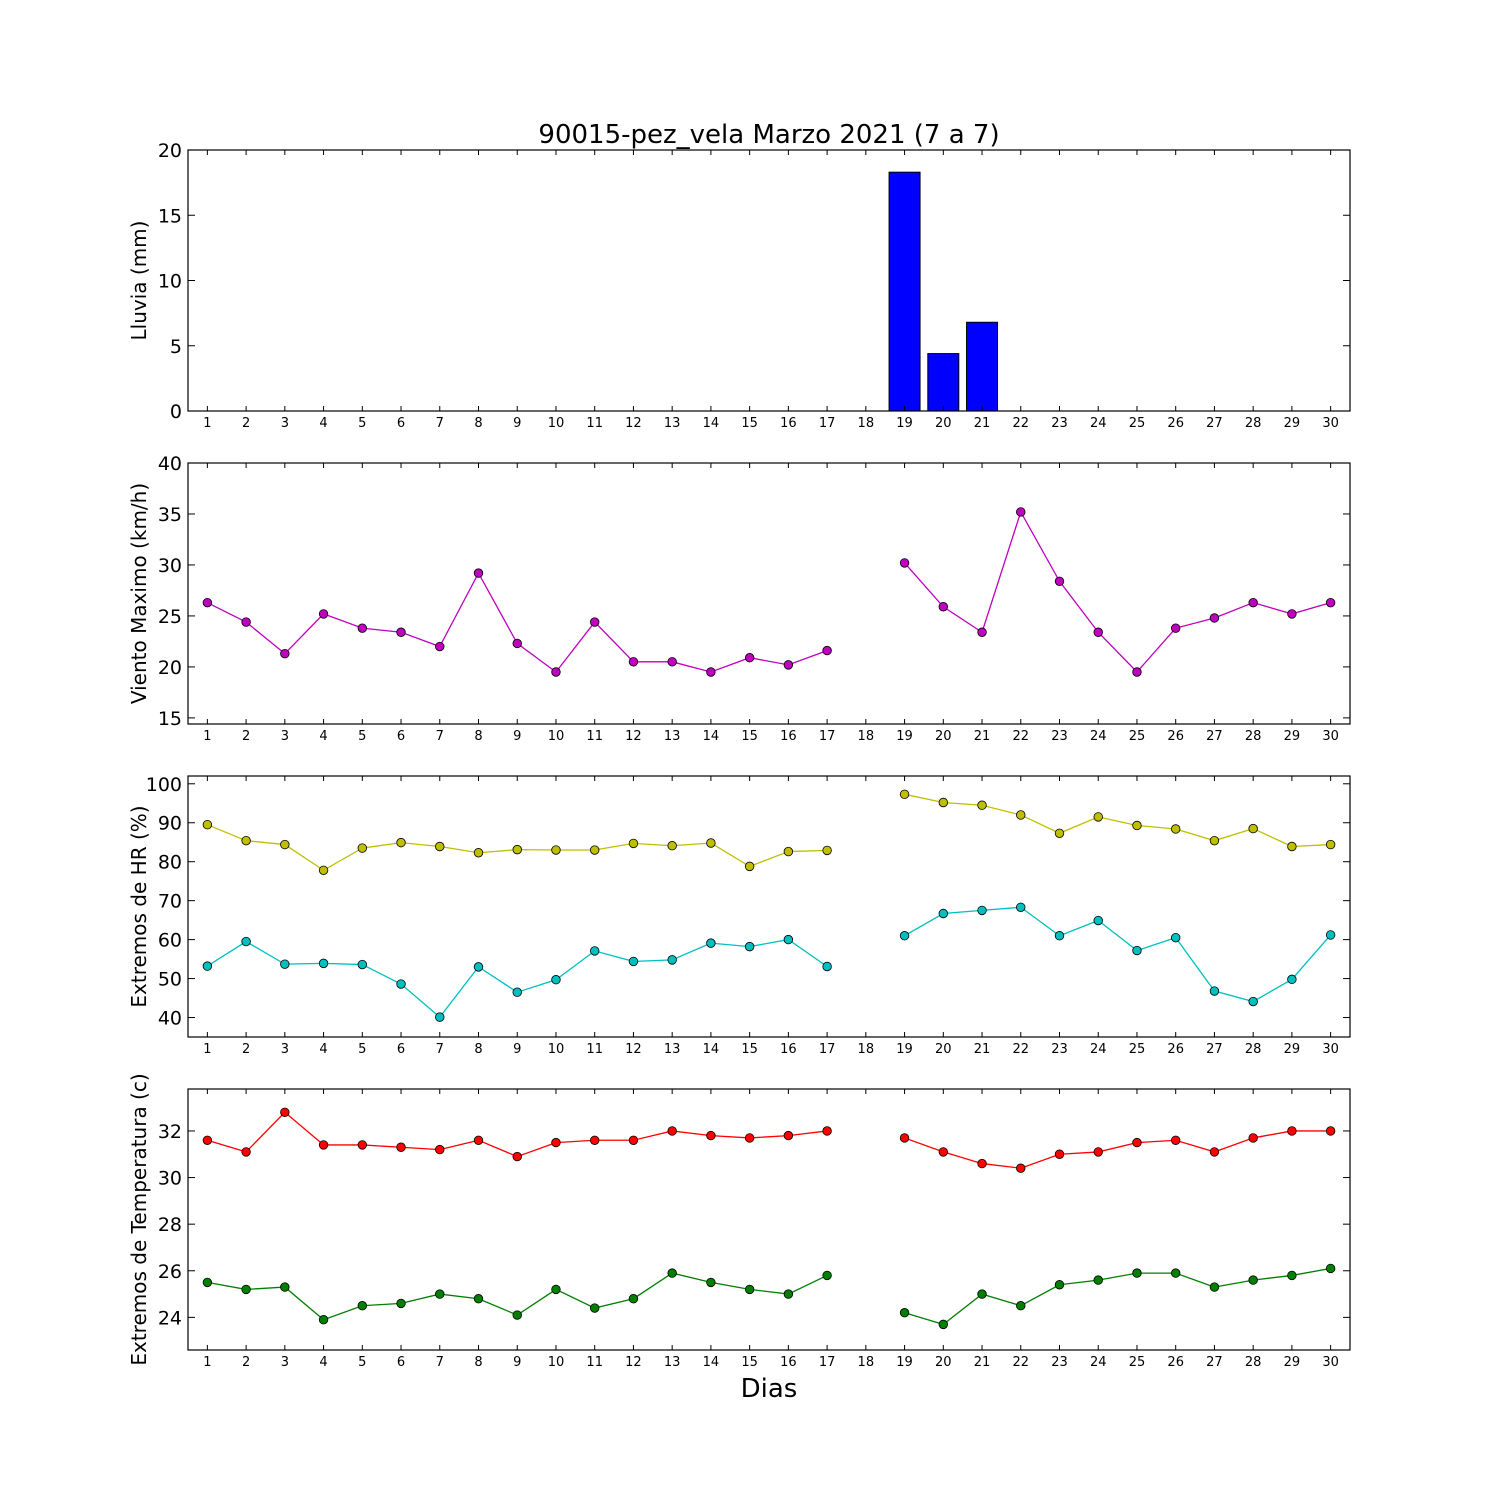 Image resolution: width=1500 pixels, height=1500 pixels. Describe the element at coordinates (164, 785) in the screenshot. I see `y-tick-label: 100` at that location.